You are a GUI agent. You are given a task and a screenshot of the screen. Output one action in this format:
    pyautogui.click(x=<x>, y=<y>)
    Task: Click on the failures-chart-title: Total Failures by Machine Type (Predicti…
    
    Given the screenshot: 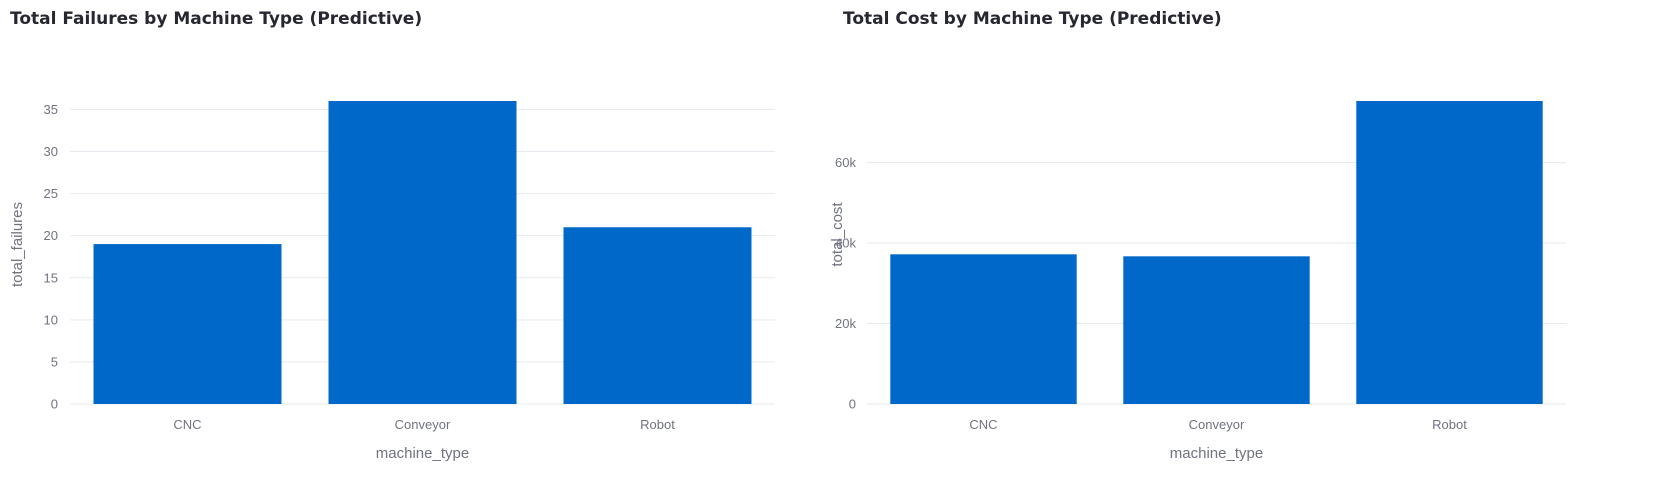 What is the action you would take?
    pyautogui.click(x=216, y=19)
    